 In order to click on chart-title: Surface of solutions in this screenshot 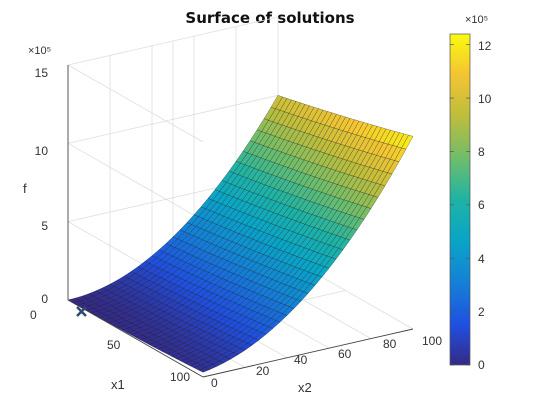, I will do `click(270, 18)`.